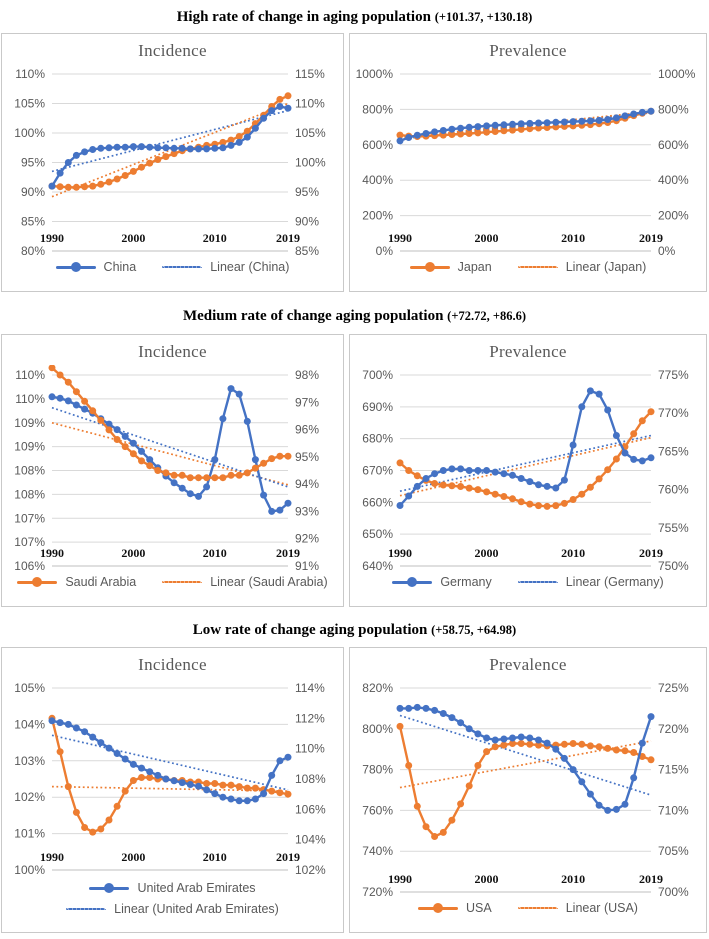 This screenshot has height=939, width=709. Describe the element at coordinates (250, 267) in the screenshot. I see `legend-label: Linear (China)` at that location.